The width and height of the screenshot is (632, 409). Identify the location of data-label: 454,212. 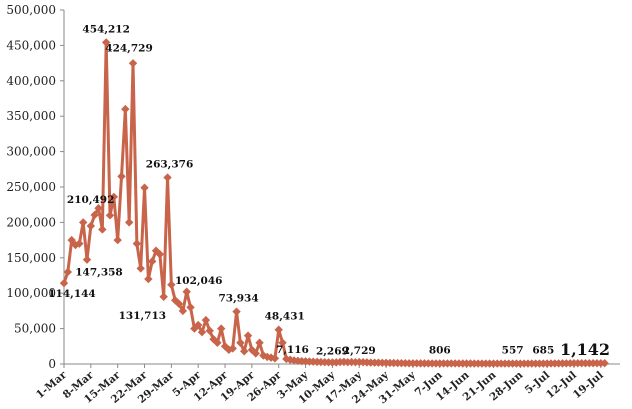
(106, 29).